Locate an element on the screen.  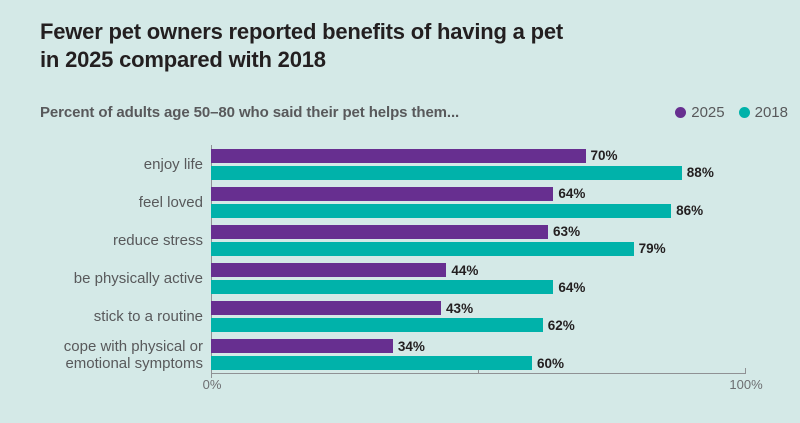
legend-item-2018: 2018 is located at coordinates (763, 112).